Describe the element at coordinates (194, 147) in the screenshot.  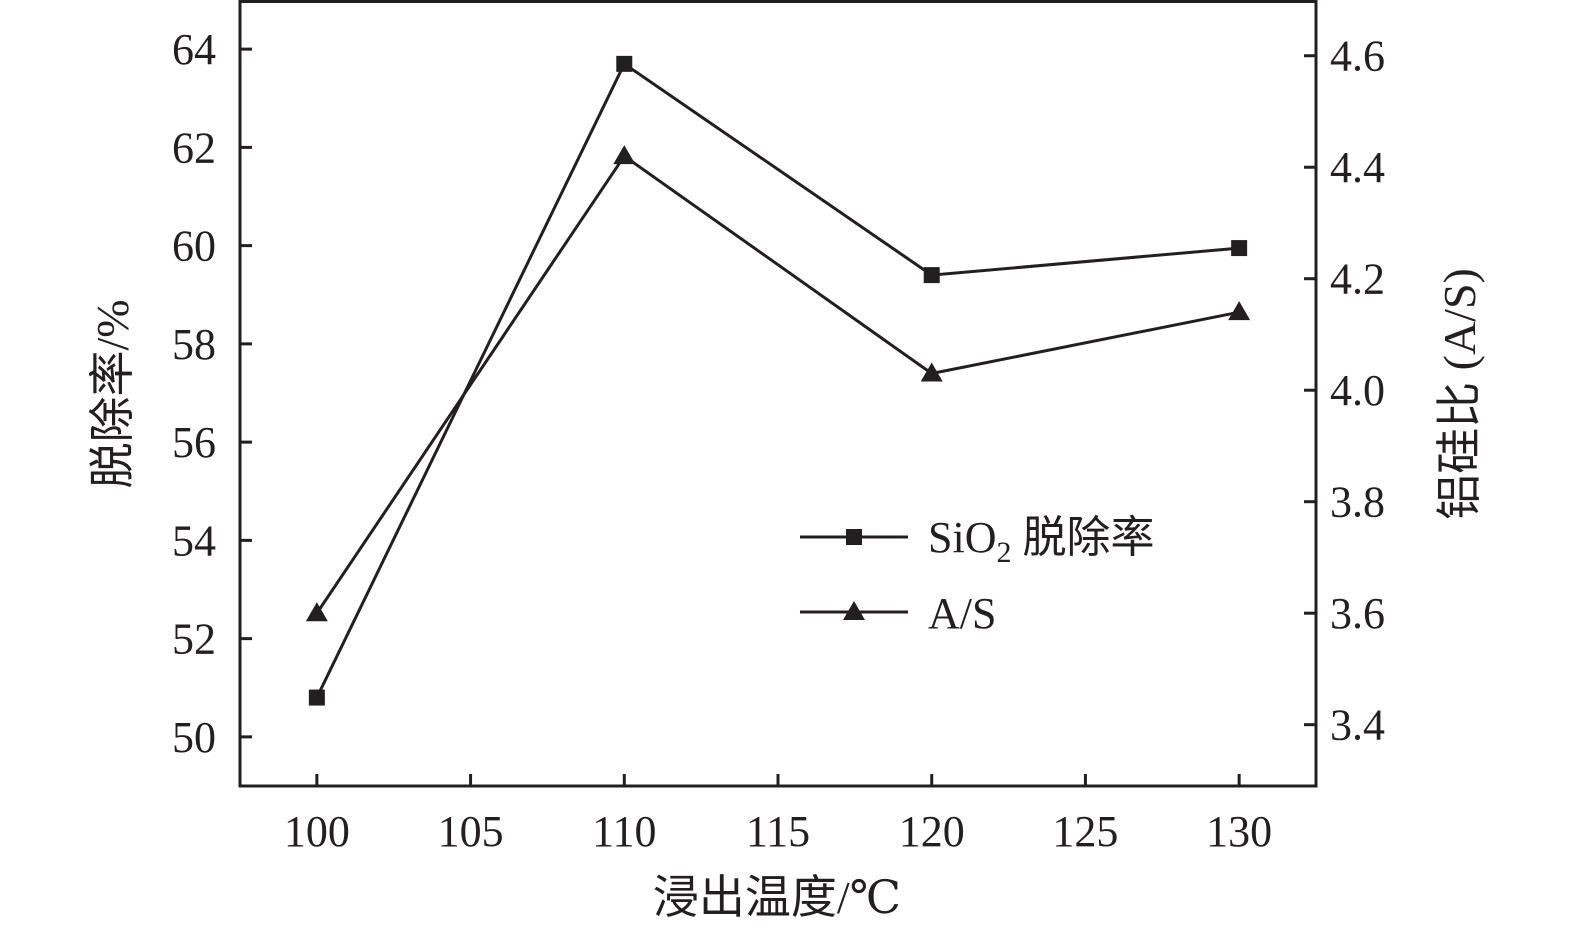
I see `y-tick-label: 62` at that location.